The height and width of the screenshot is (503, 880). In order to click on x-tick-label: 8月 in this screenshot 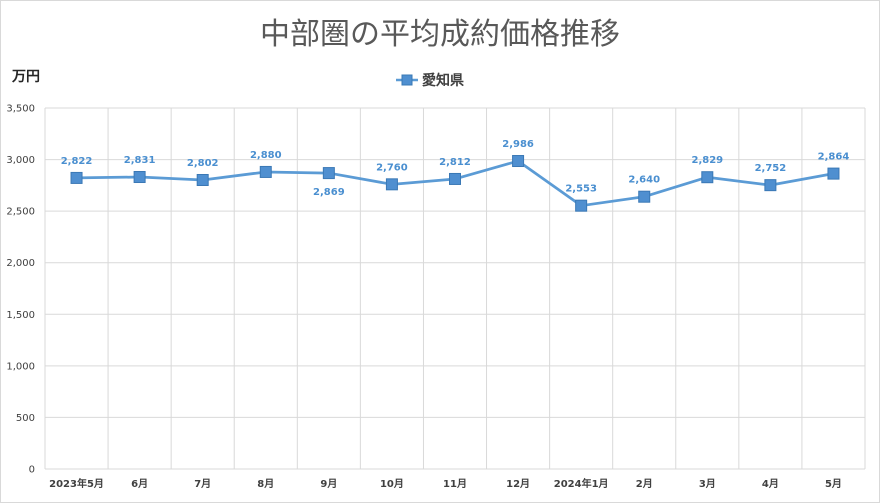, I will do `click(265, 484)`.